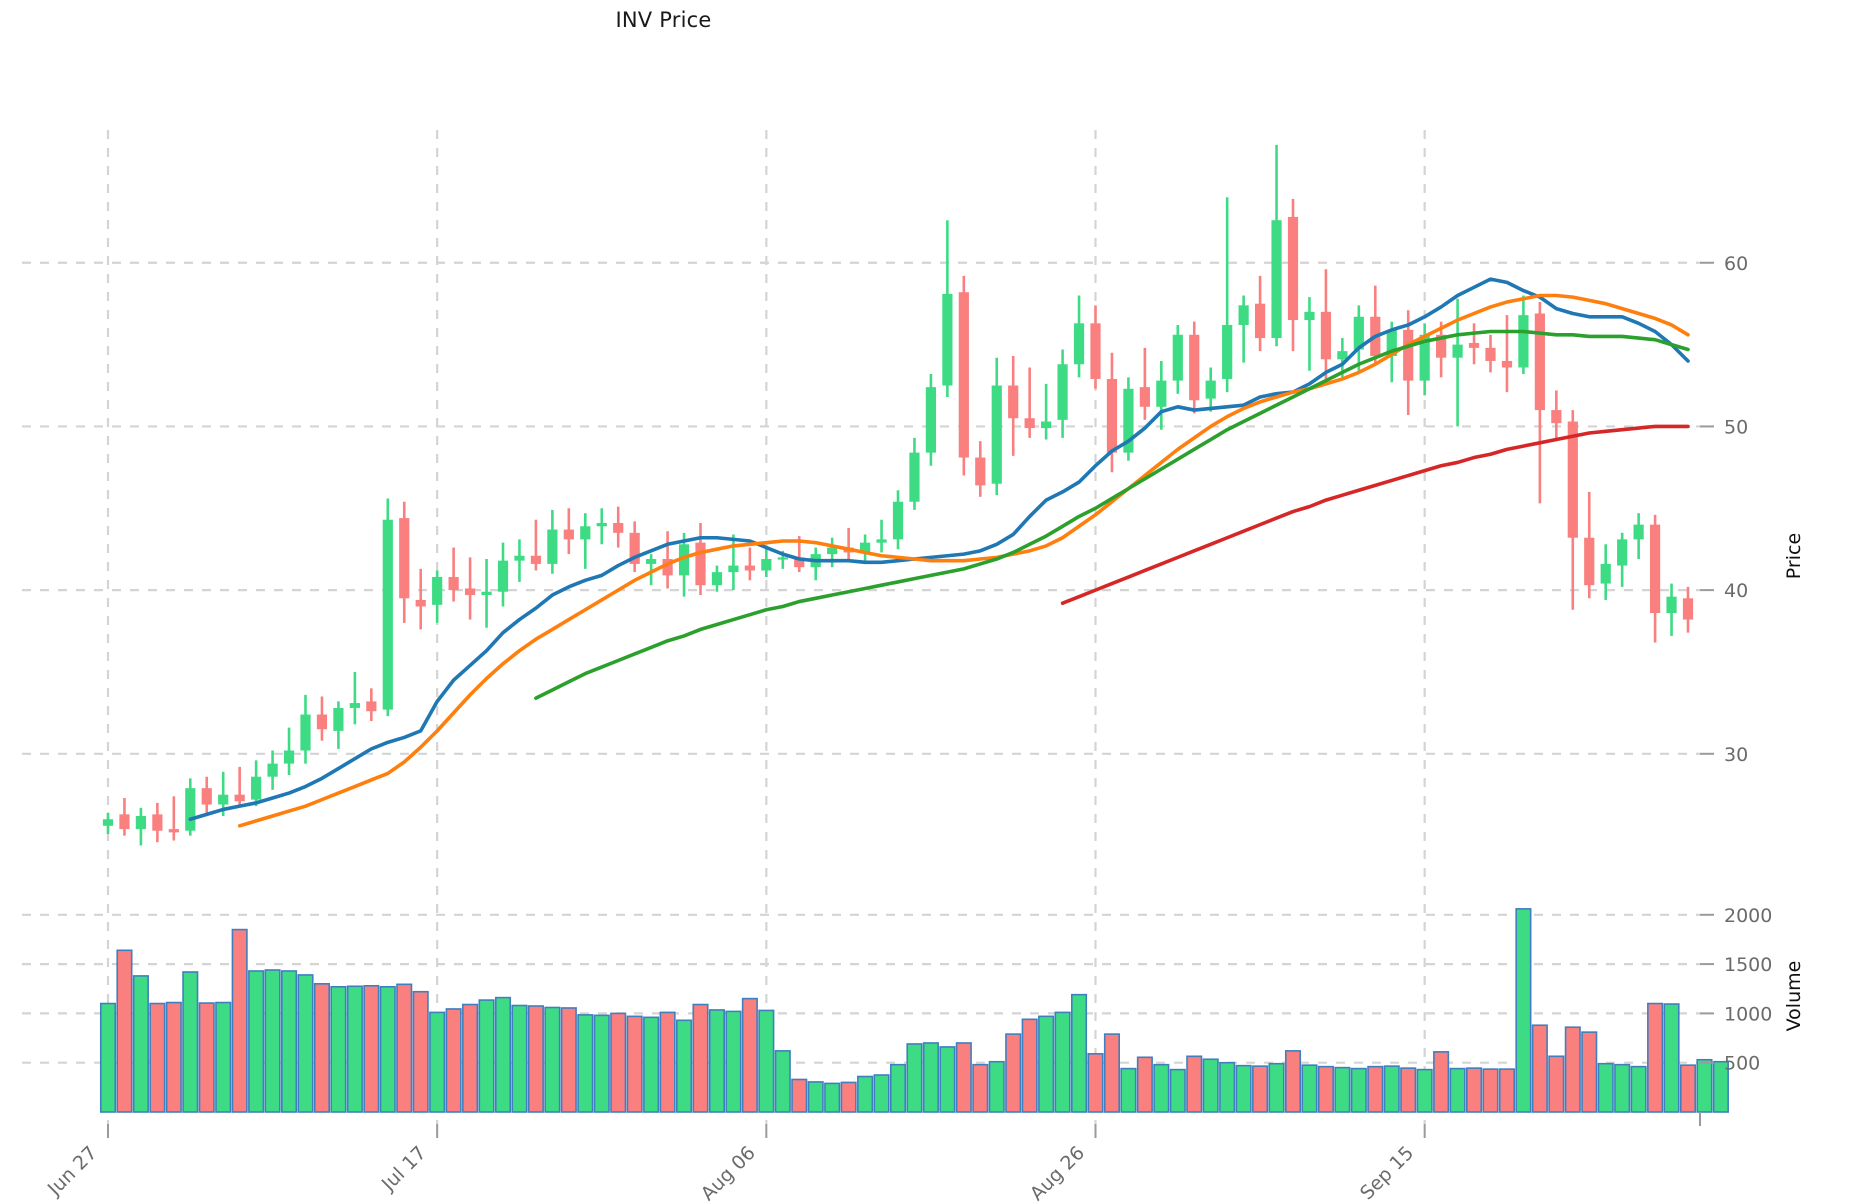 The width and height of the screenshot is (1853, 1202). Describe the element at coordinates (1748, 1014) in the screenshot. I see `volume-tick-label: 1000` at that location.